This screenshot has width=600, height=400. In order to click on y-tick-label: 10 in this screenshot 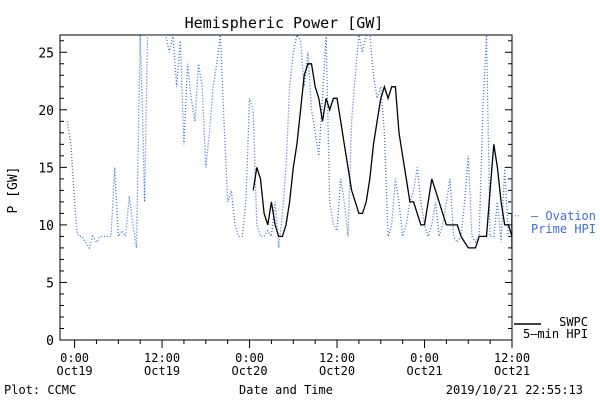, I will do `click(46, 226)`.